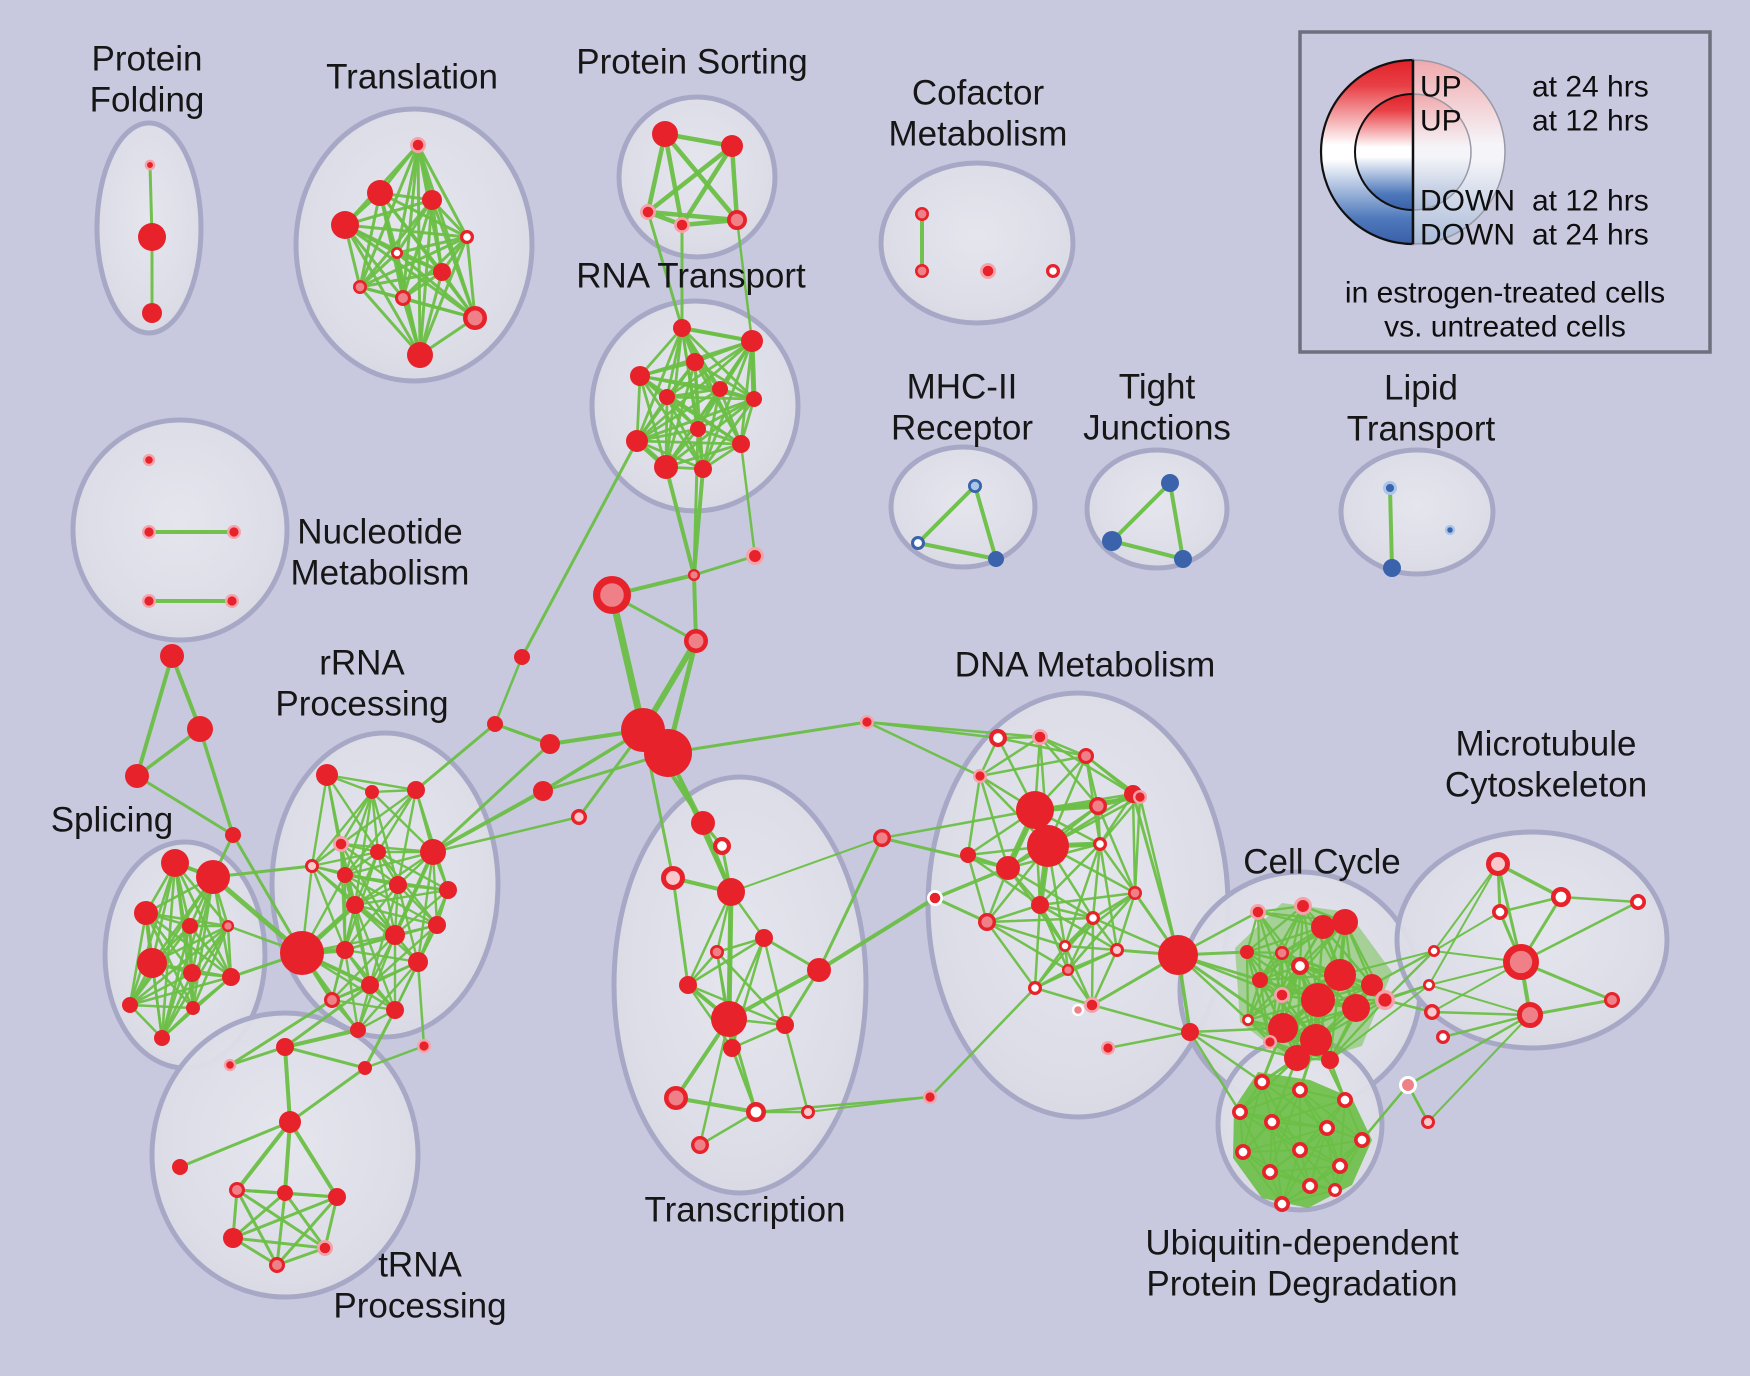 The image size is (1750, 1376). What do you see at coordinates (361, 704) in the screenshot?
I see `module-label-rr: Processing` at bounding box center [361, 704].